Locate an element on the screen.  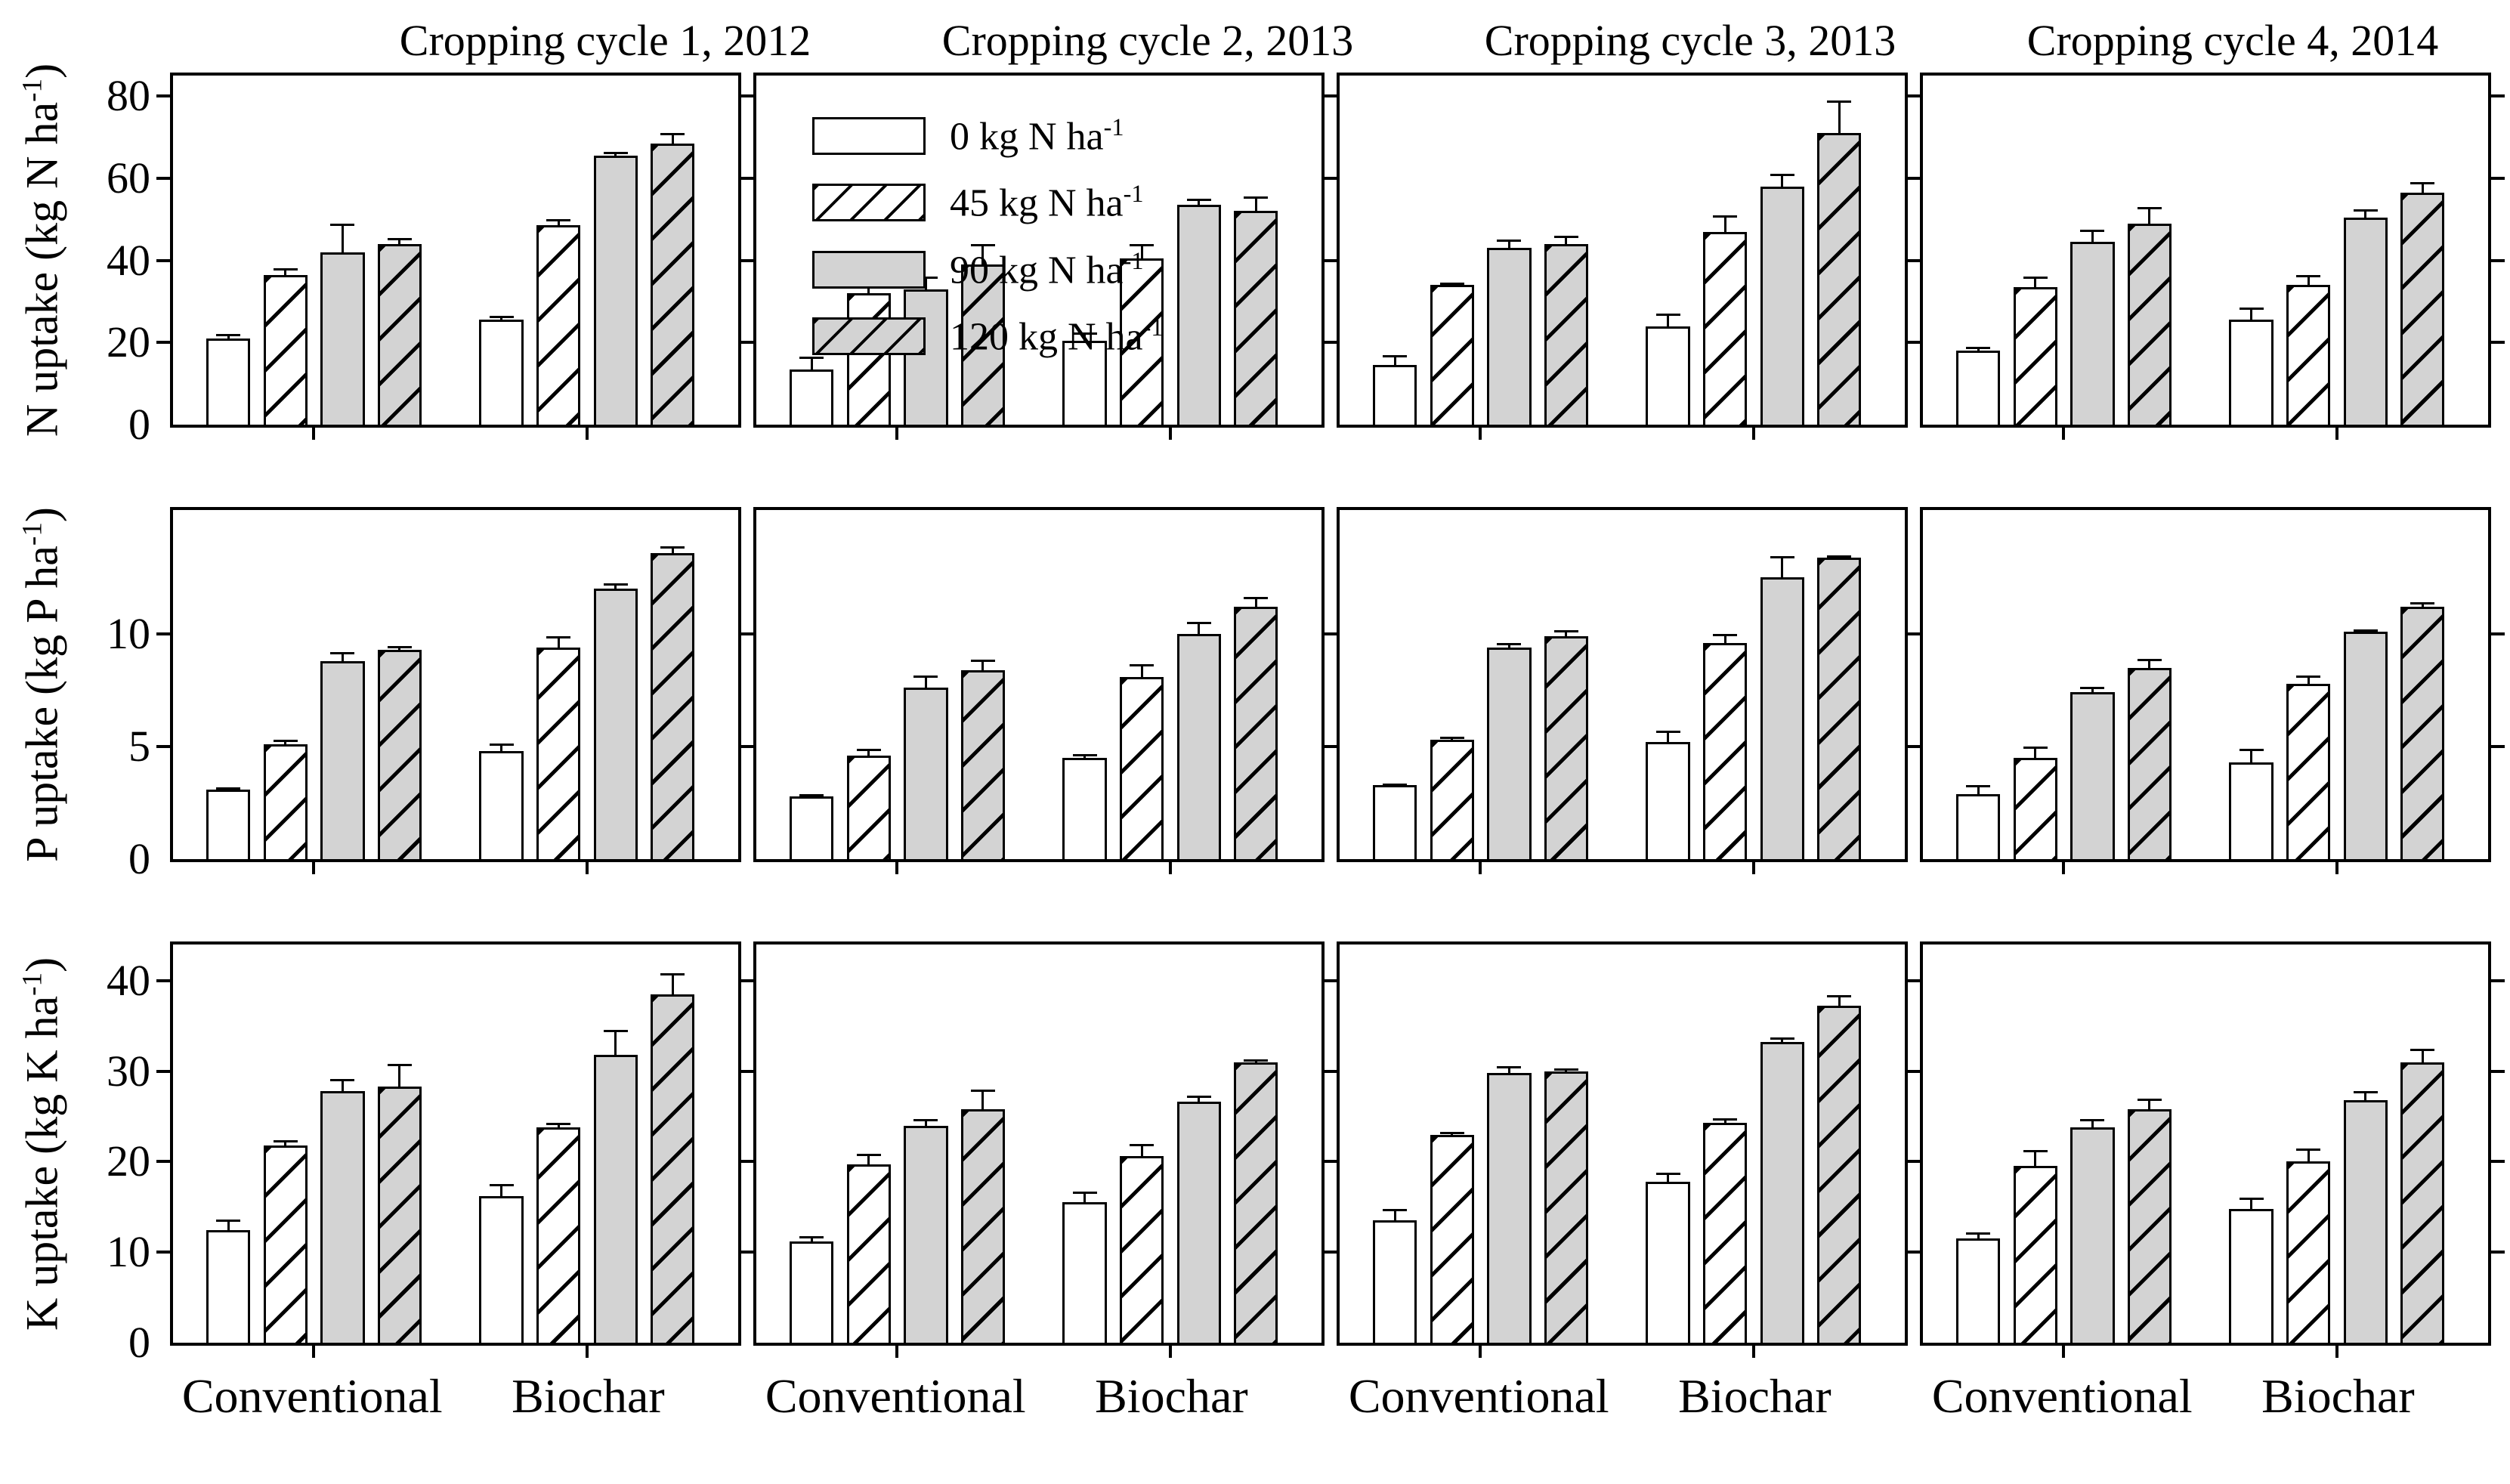
legend-label: 120 kg N ha-1 is located at coordinates (1057, 336).